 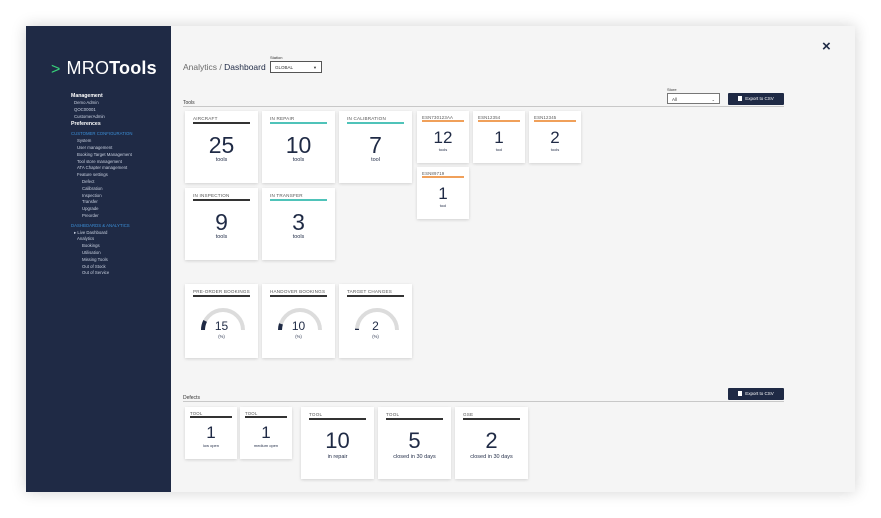 I want to click on sidebar-item-feature-settings: Feature settings, so click(x=92, y=175).